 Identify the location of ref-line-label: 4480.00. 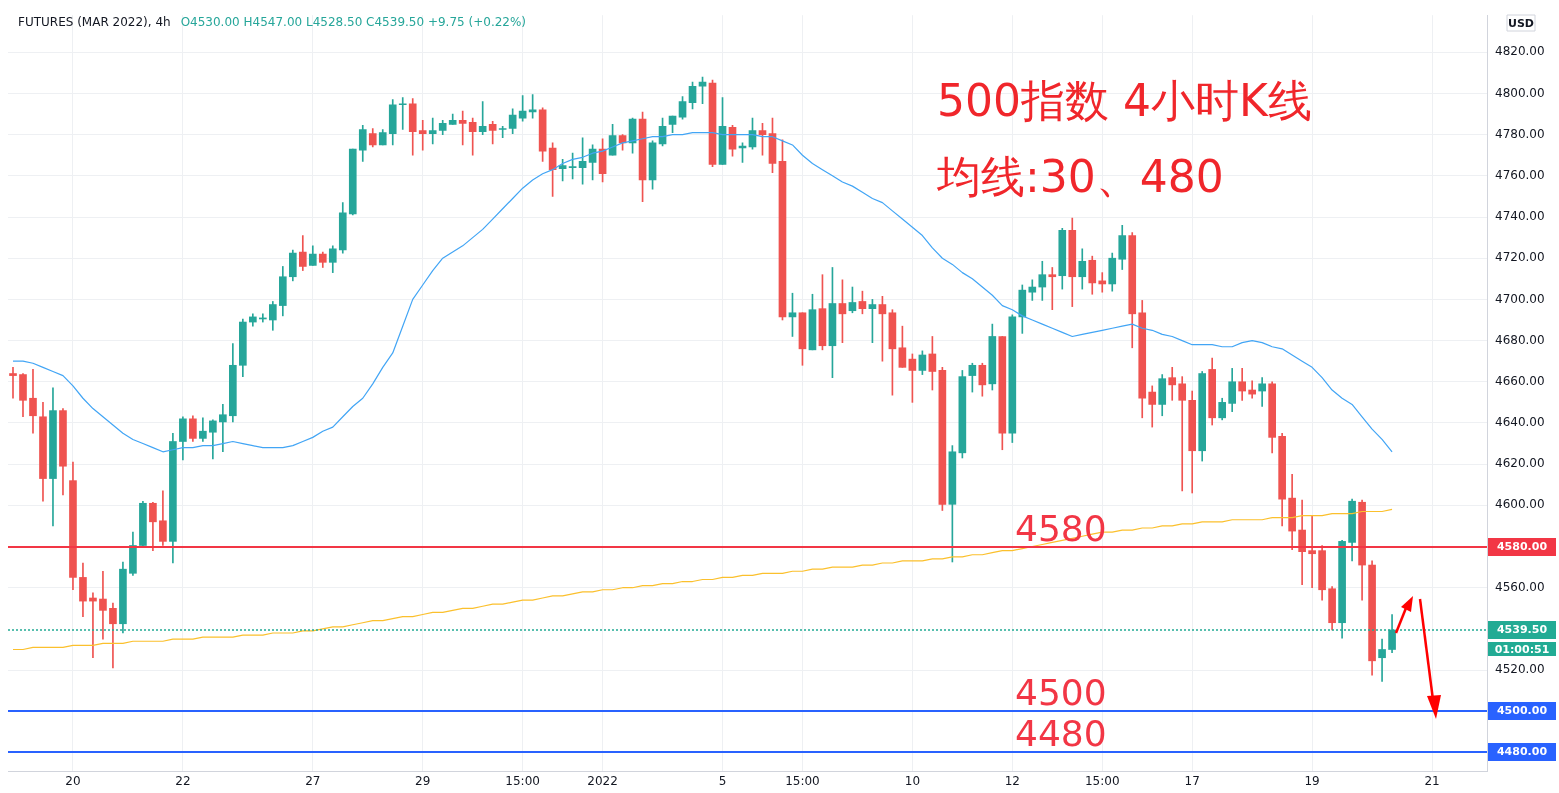
(1522, 751).